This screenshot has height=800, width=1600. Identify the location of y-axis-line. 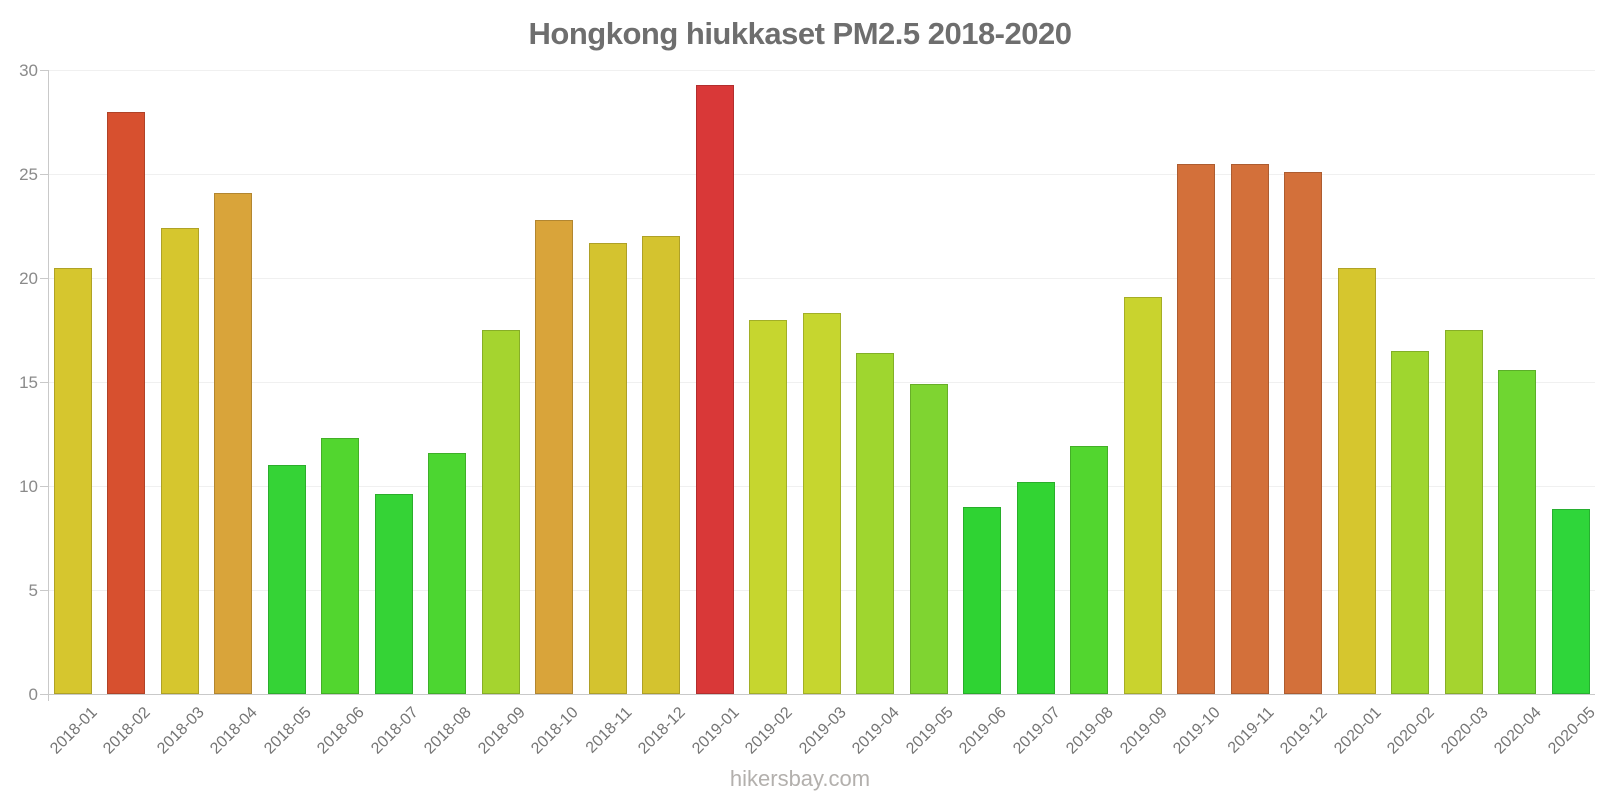
(48, 385).